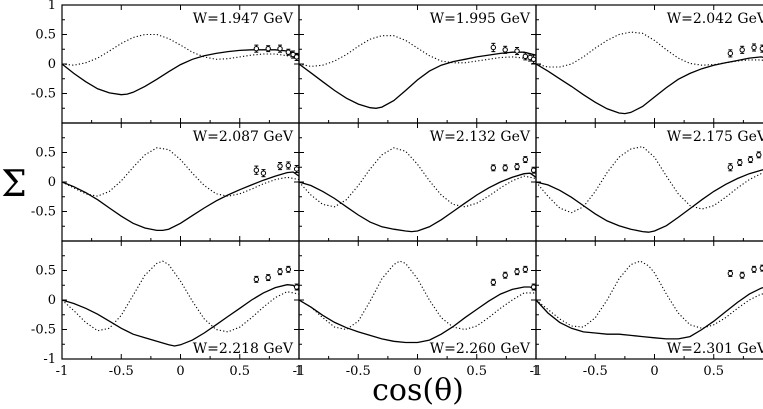 This screenshot has width=763, height=409. Describe the element at coordinates (715, 137) in the screenshot. I see `panel-energy-label: W=2.175 GeV` at that location.